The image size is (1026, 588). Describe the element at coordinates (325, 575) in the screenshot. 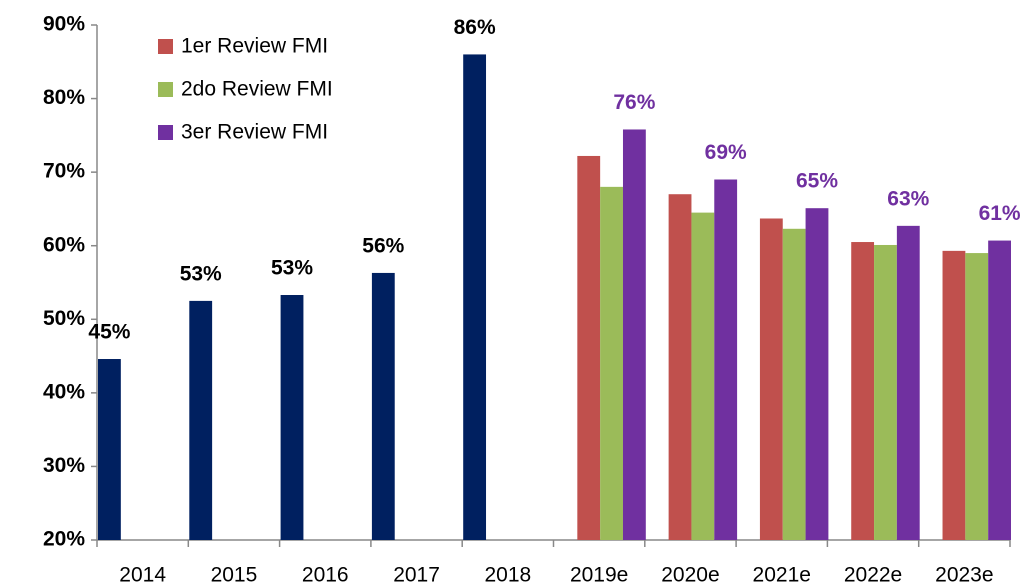

I see `x-tick-label: 2016` at that location.